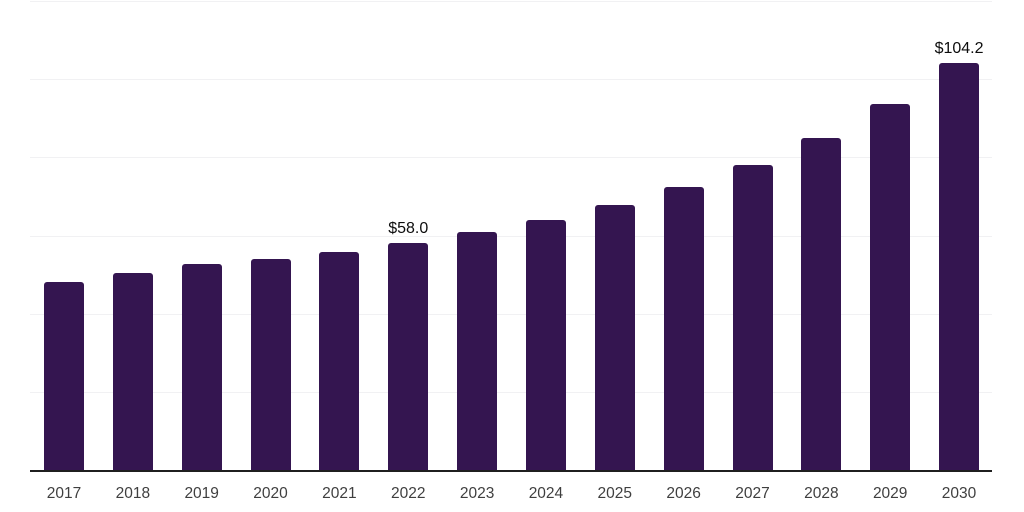  I want to click on bar-2028, so click(821, 303).